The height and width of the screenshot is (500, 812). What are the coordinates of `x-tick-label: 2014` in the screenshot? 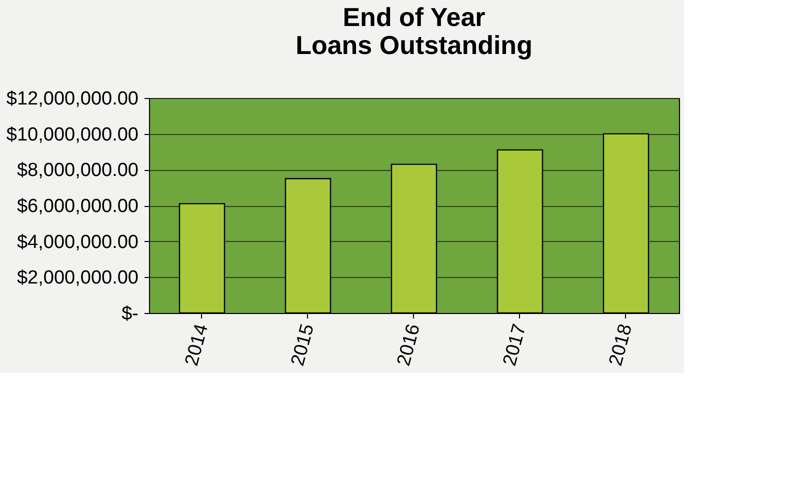 It's located at (197, 345).